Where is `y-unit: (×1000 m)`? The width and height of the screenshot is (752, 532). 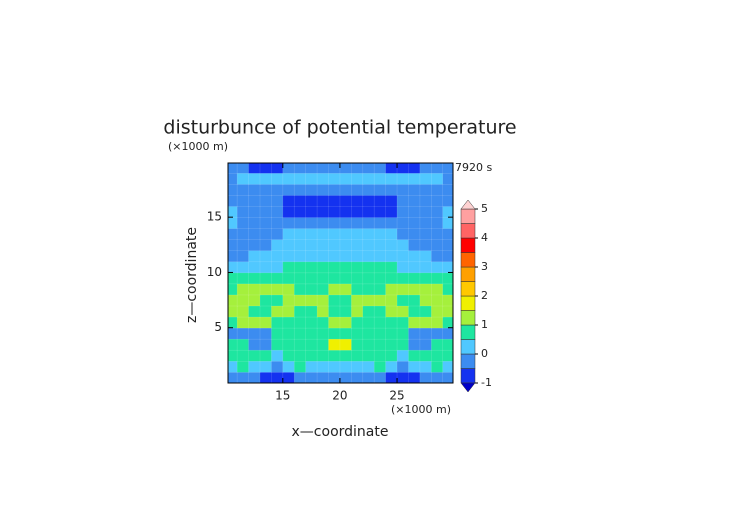
y-unit: (×1000 m) is located at coordinates (198, 146).